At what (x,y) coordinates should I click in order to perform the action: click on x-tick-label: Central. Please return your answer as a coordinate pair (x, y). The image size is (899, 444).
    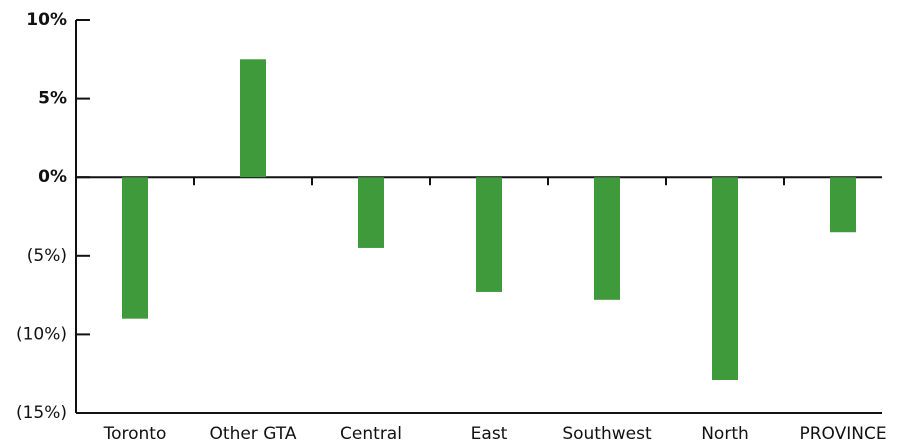
    Looking at the image, I should click on (371, 434).